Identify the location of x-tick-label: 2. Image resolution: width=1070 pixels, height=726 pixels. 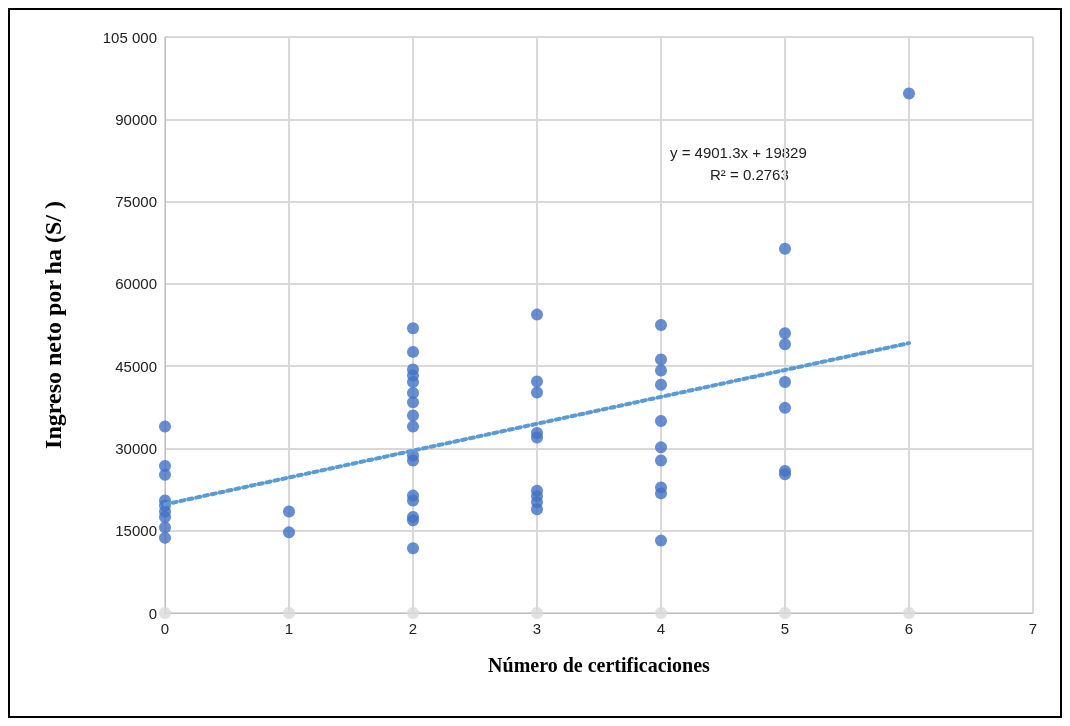
(413, 628).